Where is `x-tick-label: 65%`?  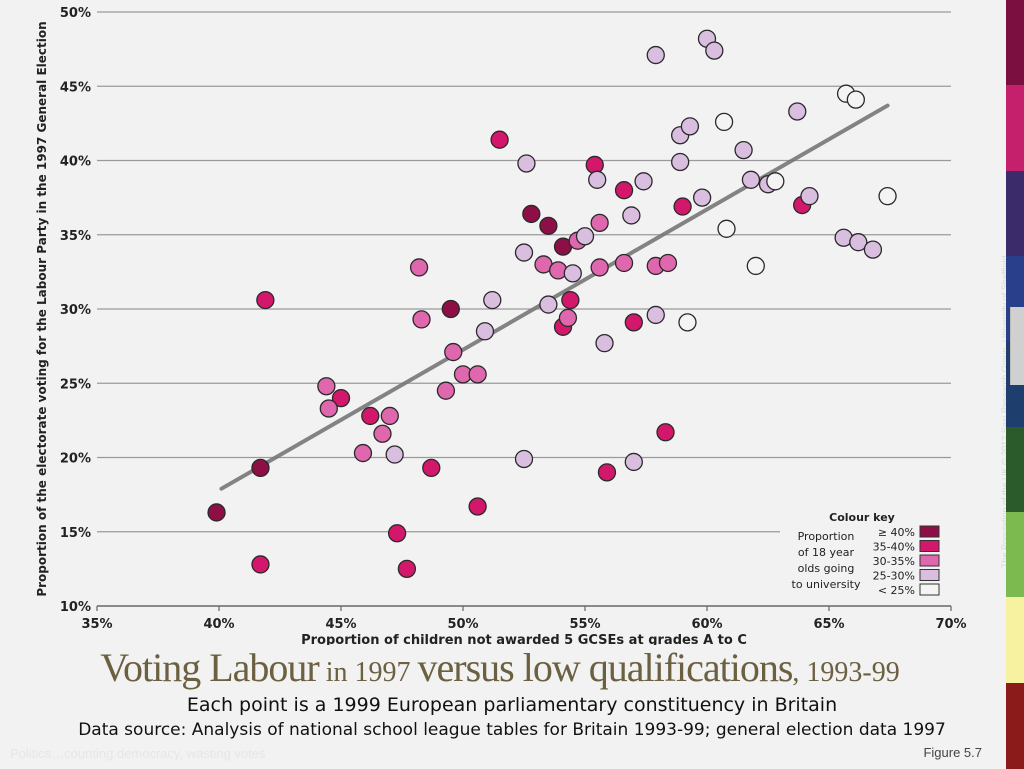 x-tick-label: 65% is located at coordinates (828, 624).